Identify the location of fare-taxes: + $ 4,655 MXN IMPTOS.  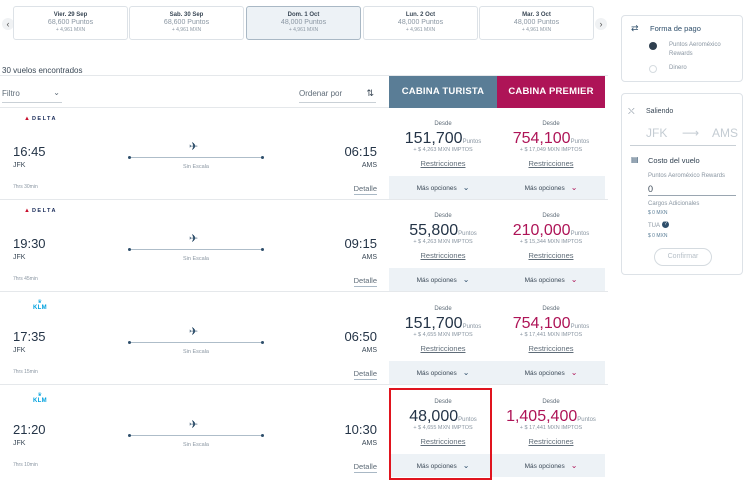
(443, 335).